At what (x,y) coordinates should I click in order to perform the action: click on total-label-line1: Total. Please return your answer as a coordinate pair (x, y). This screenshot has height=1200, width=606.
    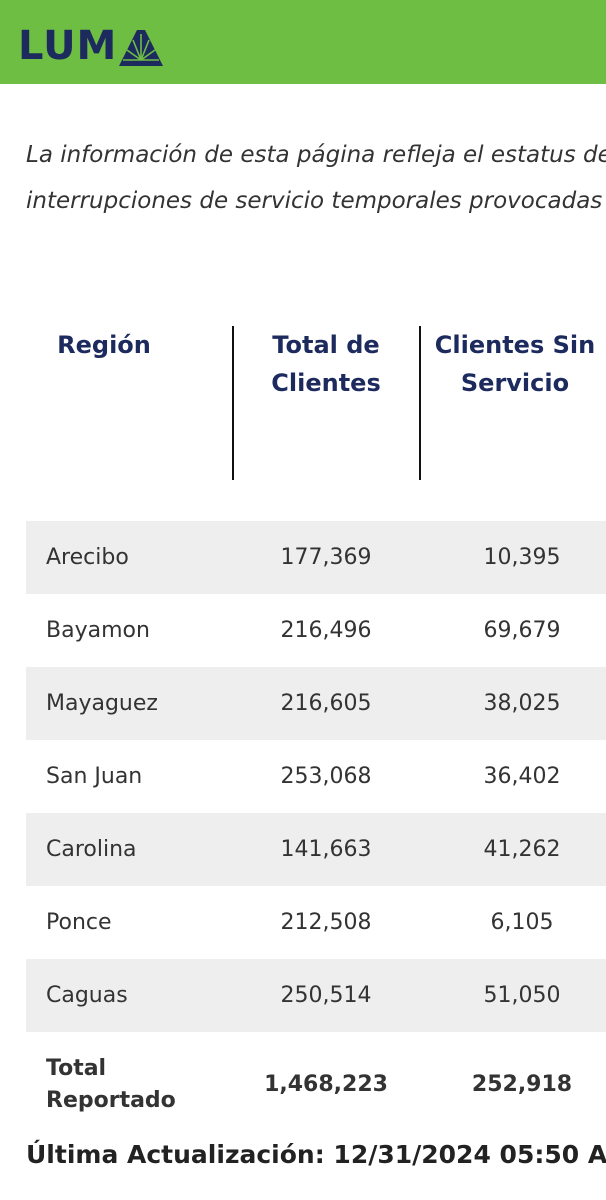
    Looking at the image, I should click on (76, 1068).